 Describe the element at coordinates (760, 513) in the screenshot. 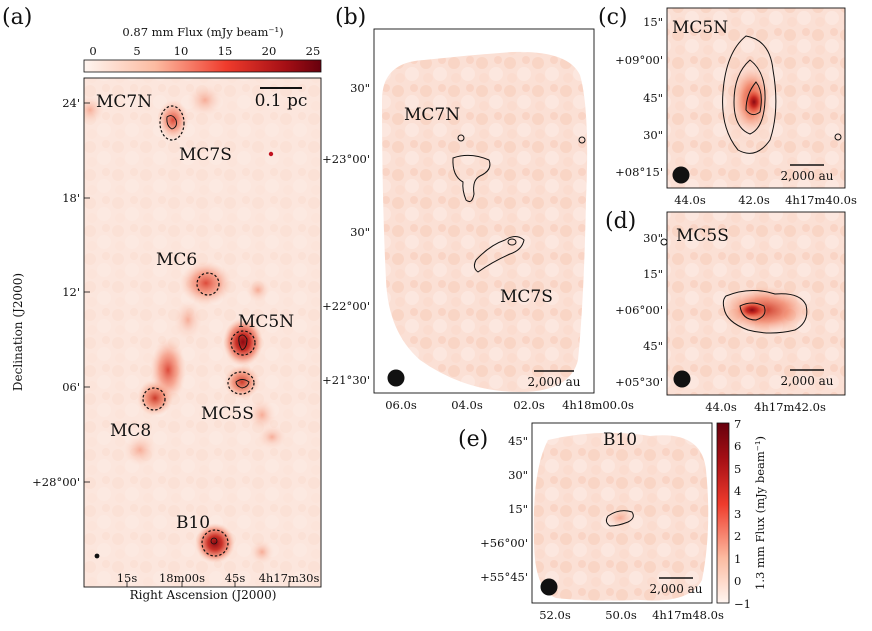

I see `colorbar-e-label: 1.3 mm Flux (mJy beam⁻¹)` at that location.